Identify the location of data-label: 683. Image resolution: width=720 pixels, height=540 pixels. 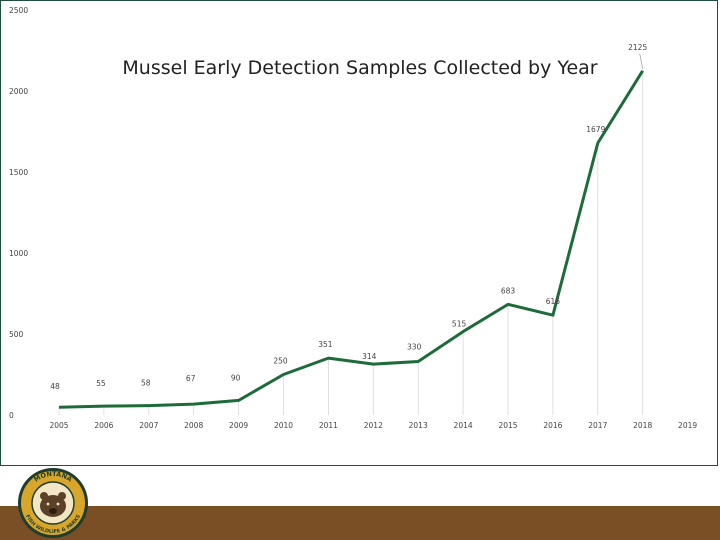
(508, 290).